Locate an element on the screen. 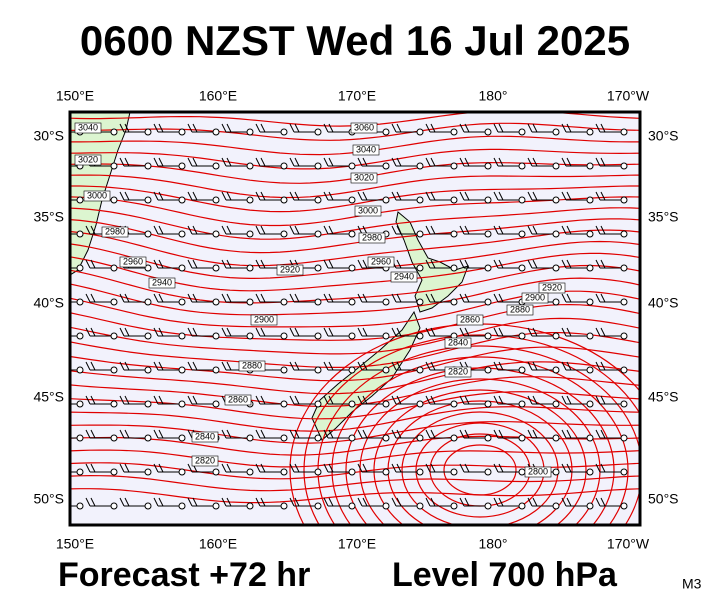 This screenshot has width=711, height=605. contour-ring is located at coordinates (480, 470).